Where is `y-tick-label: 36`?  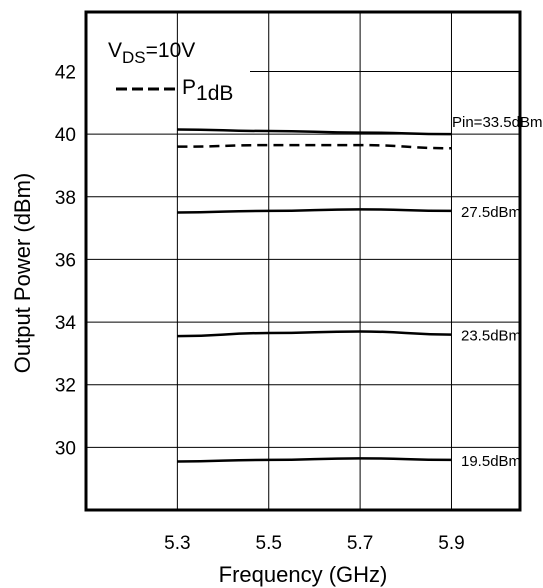
y-tick-label: 36 is located at coordinates (65, 260).